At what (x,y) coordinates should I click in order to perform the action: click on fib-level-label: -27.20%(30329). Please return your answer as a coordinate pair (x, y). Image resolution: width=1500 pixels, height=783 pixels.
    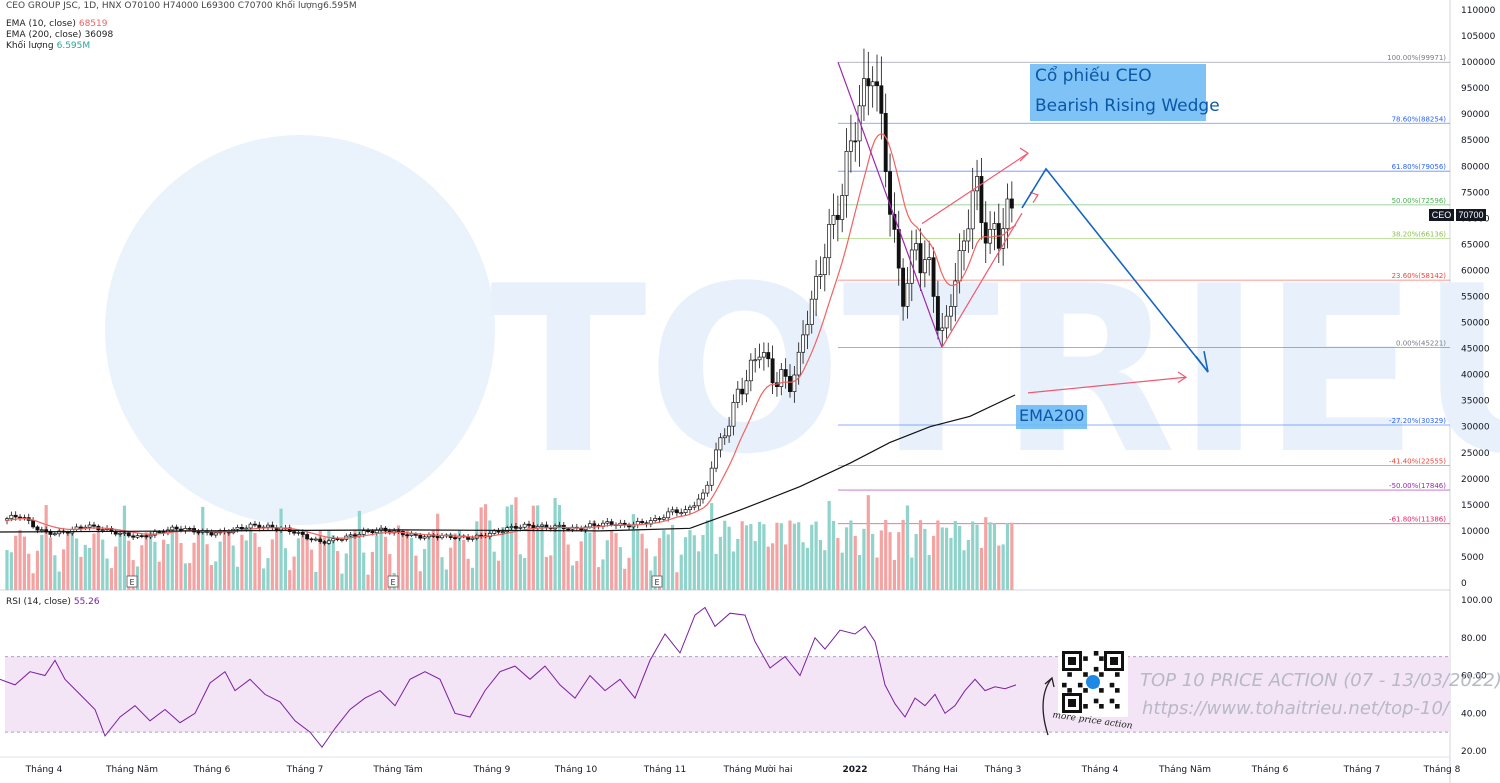
    Looking at the image, I should click on (1417, 421).